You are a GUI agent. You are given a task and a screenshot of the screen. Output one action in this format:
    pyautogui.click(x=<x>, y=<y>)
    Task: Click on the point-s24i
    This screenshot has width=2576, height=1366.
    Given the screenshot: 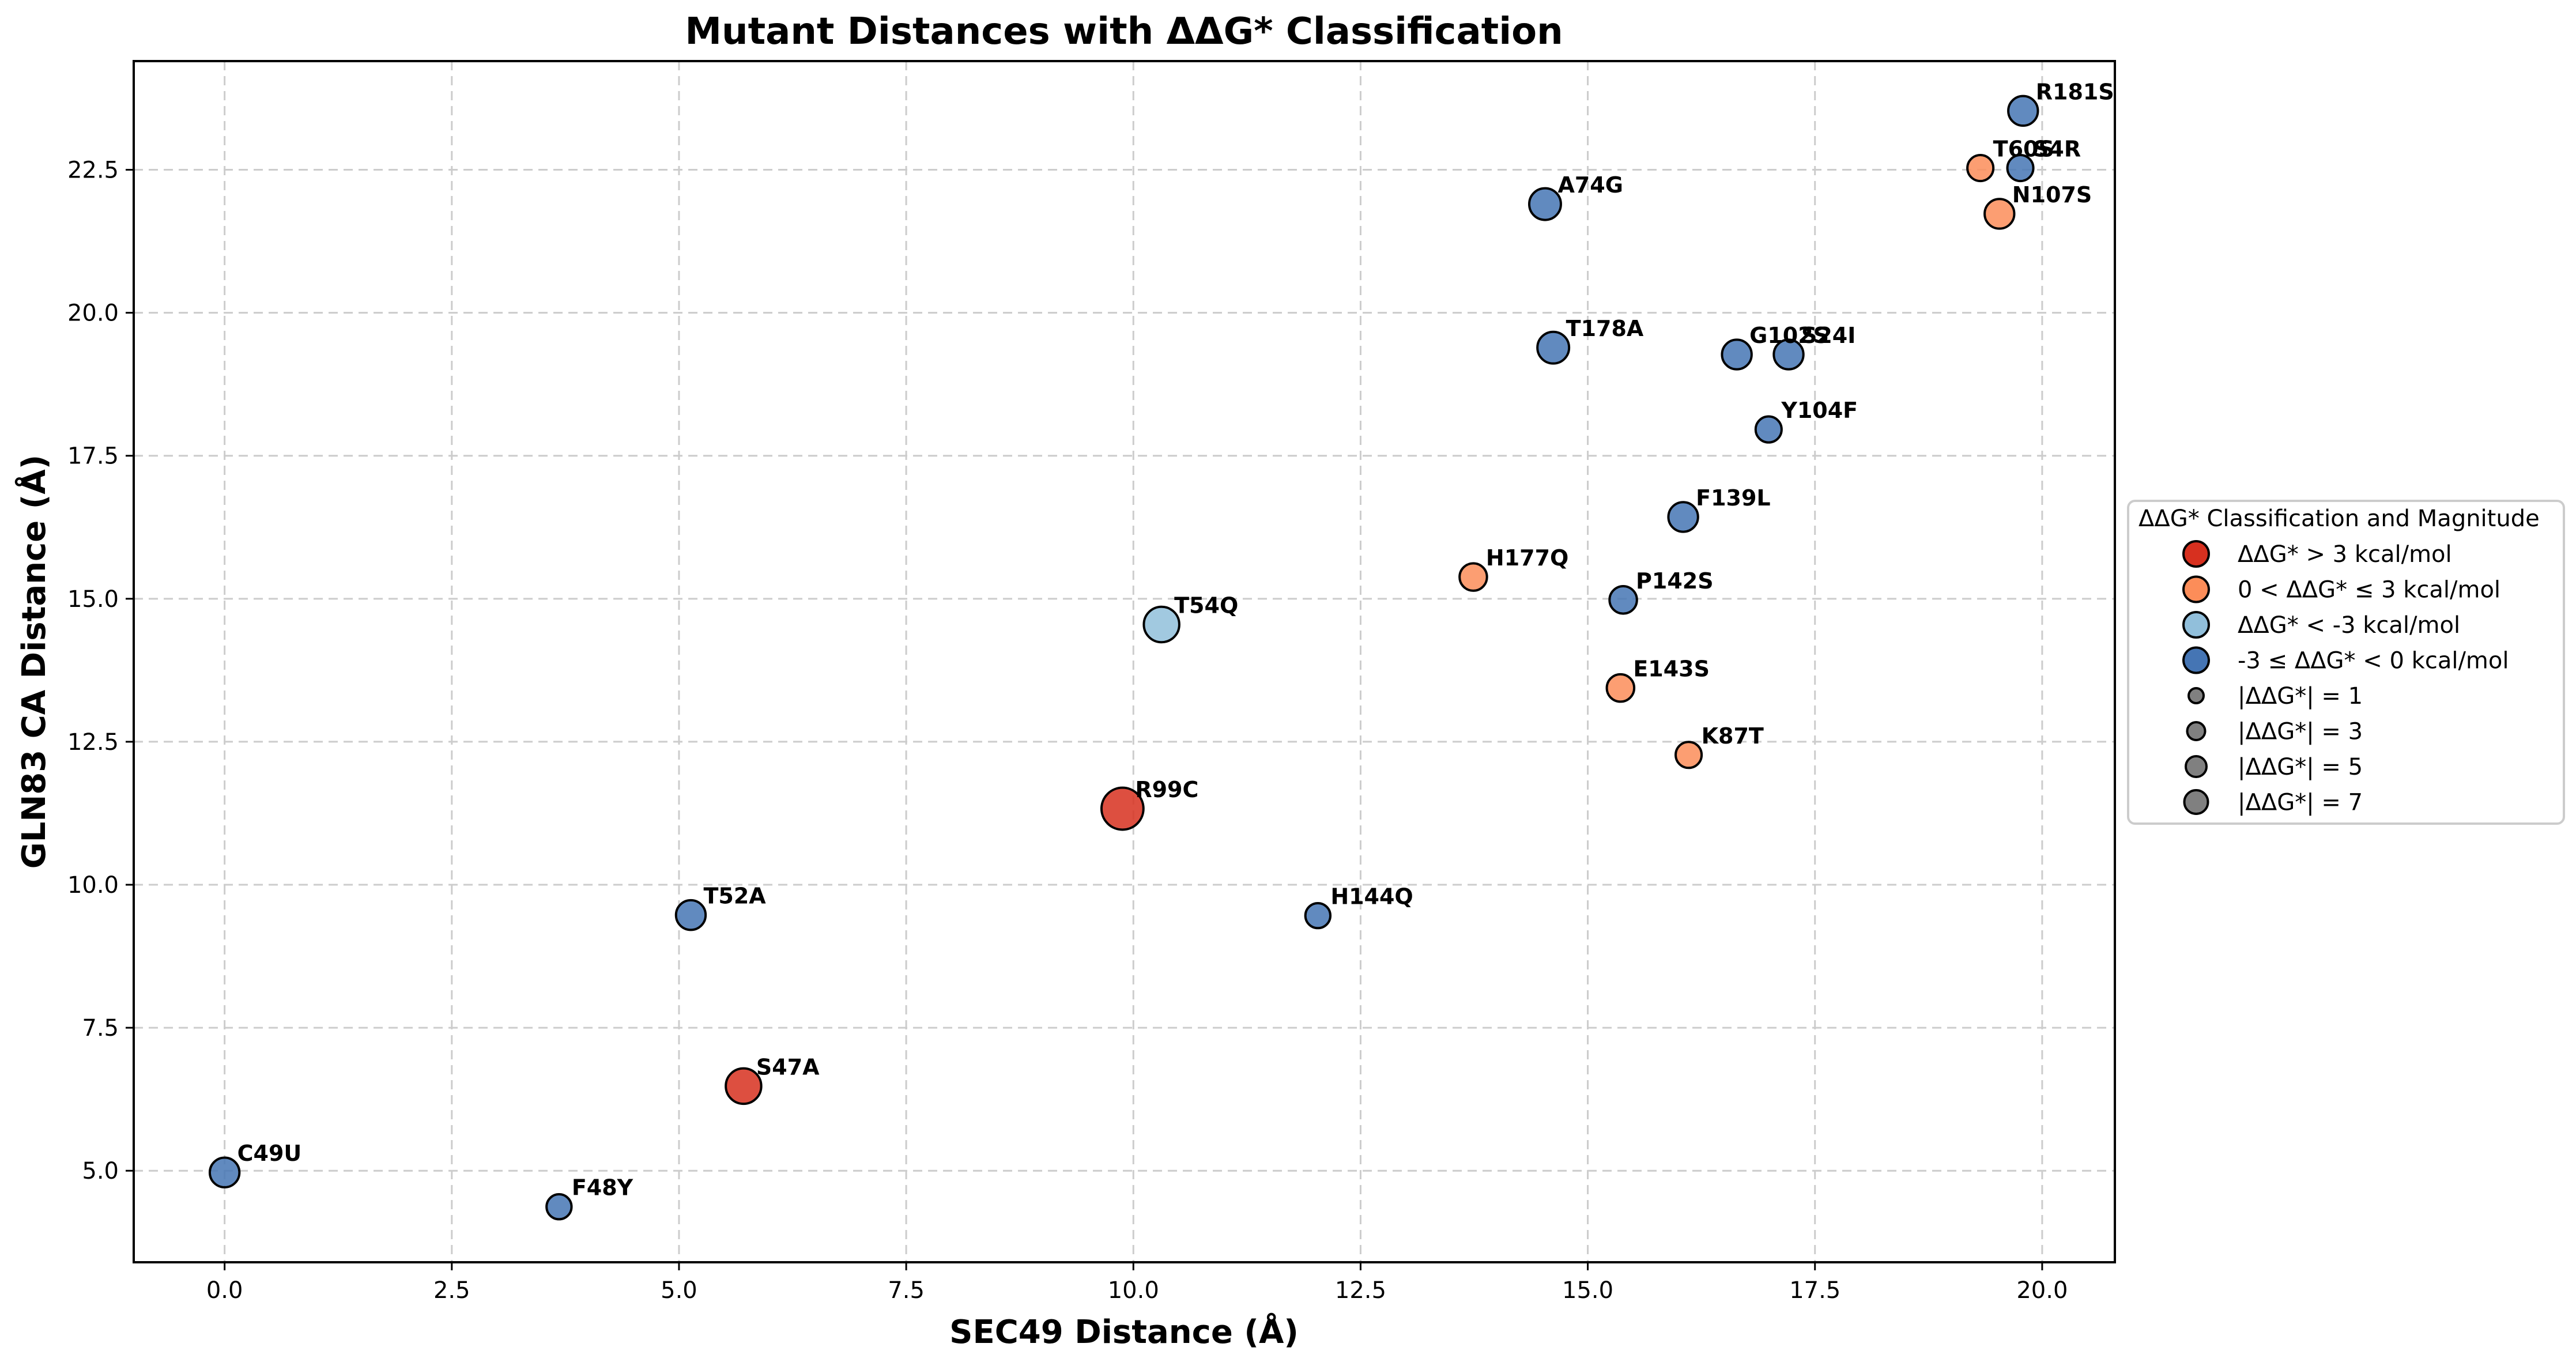 What is the action you would take?
    pyautogui.click(x=1788, y=354)
    